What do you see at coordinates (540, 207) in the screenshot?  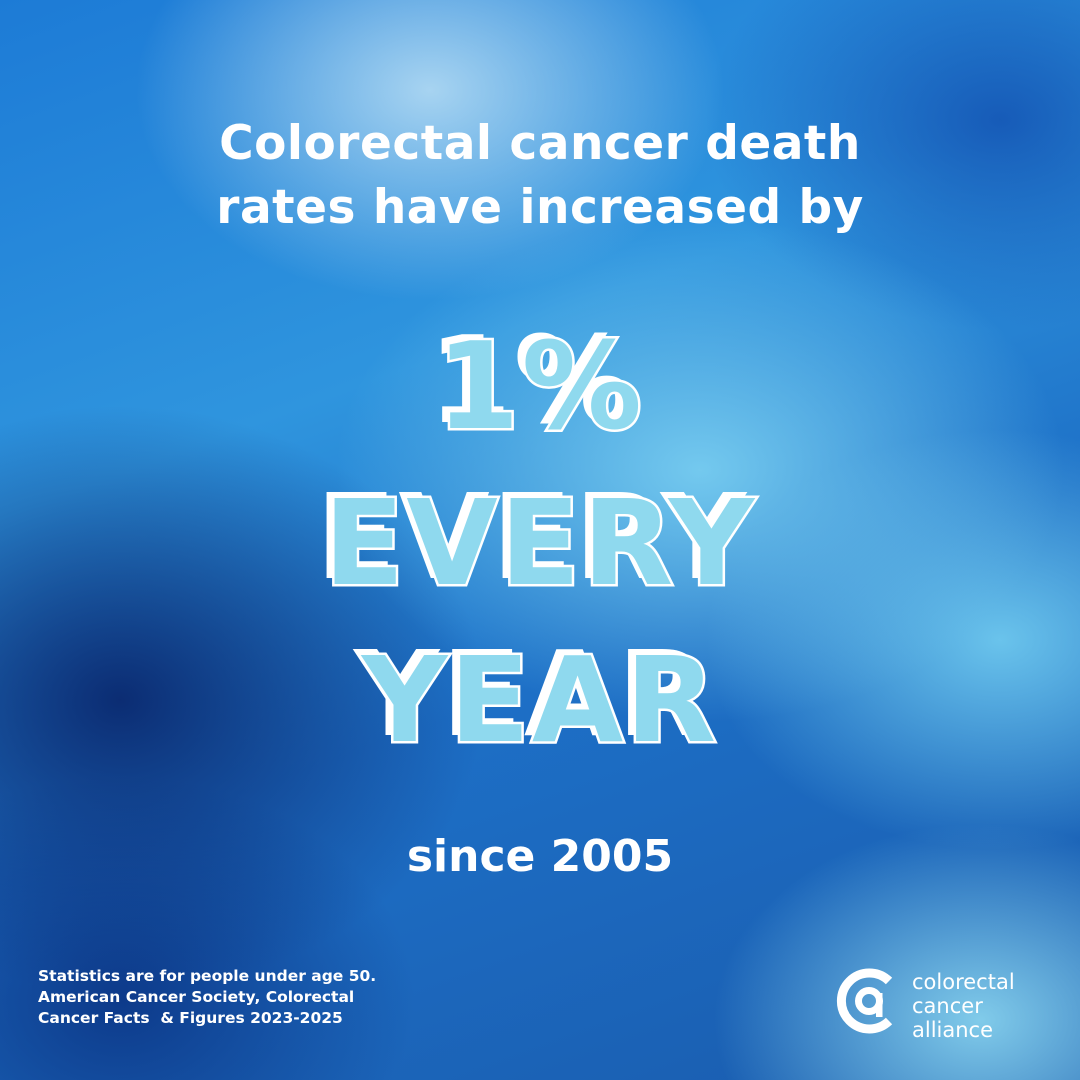 I see `headline-line-2: rates have increased by` at bounding box center [540, 207].